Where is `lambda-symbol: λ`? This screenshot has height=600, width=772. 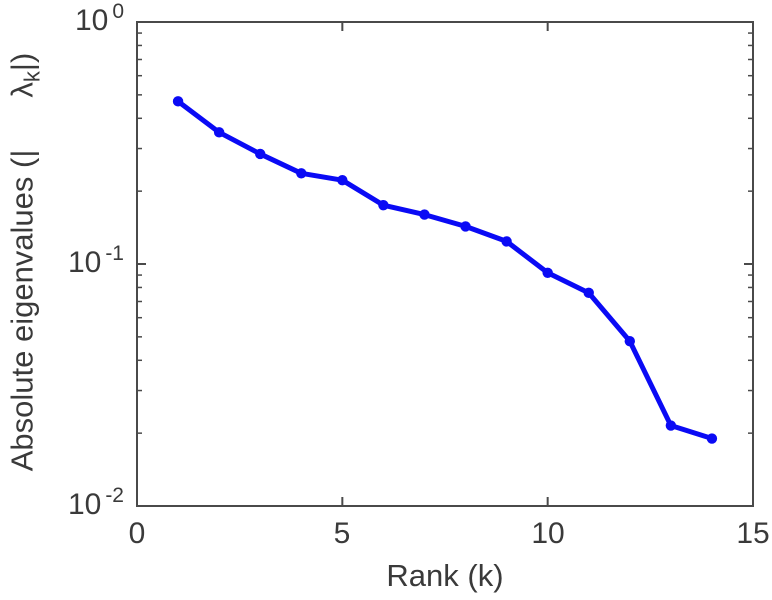 lambda-symbol: λ is located at coordinates (22, 90).